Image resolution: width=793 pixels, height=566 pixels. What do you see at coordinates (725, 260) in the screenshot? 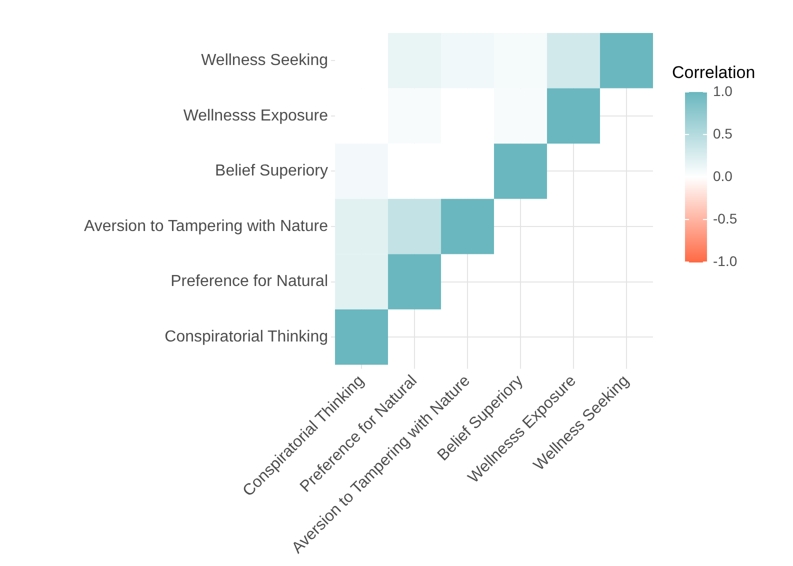
I see `color-bar-label: -1.0` at bounding box center [725, 260].